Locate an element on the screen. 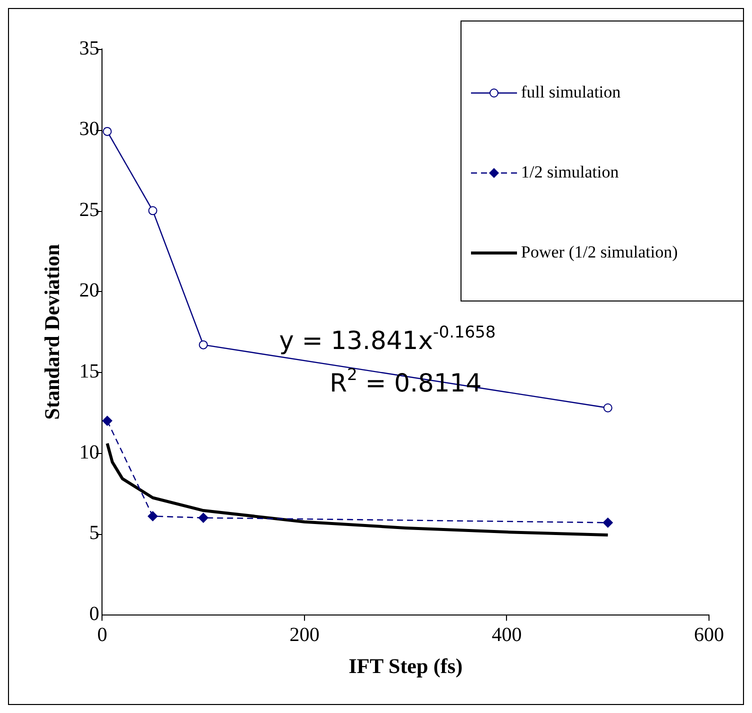 This screenshot has height=713, width=752. x-tick-label: 600 is located at coordinates (709, 635).